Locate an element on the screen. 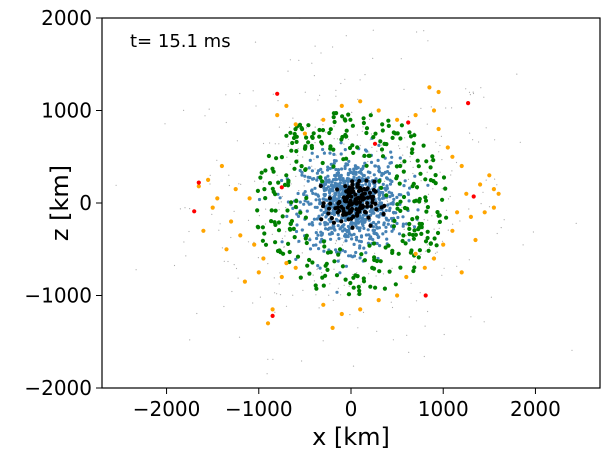 Image resolution: width=610 pixels, height=460 pixels. y-tick-label: −1000 is located at coordinates (58, 296).